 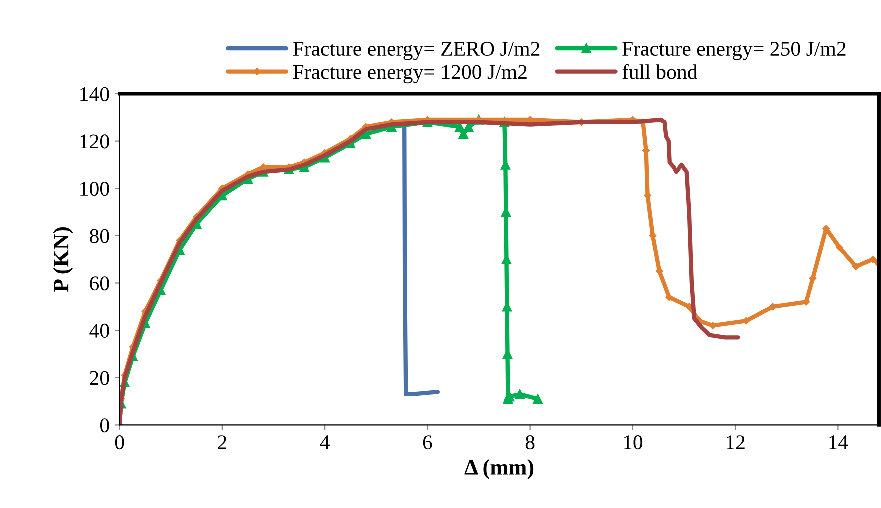 What do you see at coordinates (416, 51) in the screenshot?
I see `legend-label: Fracture energy= ZERO J/m2` at bounding box center [416, 51].